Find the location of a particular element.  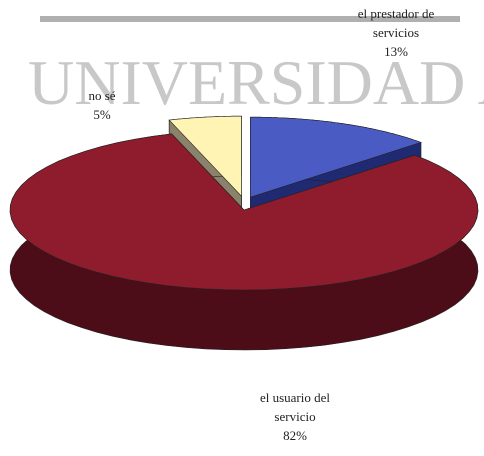

value-label: 13% is located at coordinates (396, 51).